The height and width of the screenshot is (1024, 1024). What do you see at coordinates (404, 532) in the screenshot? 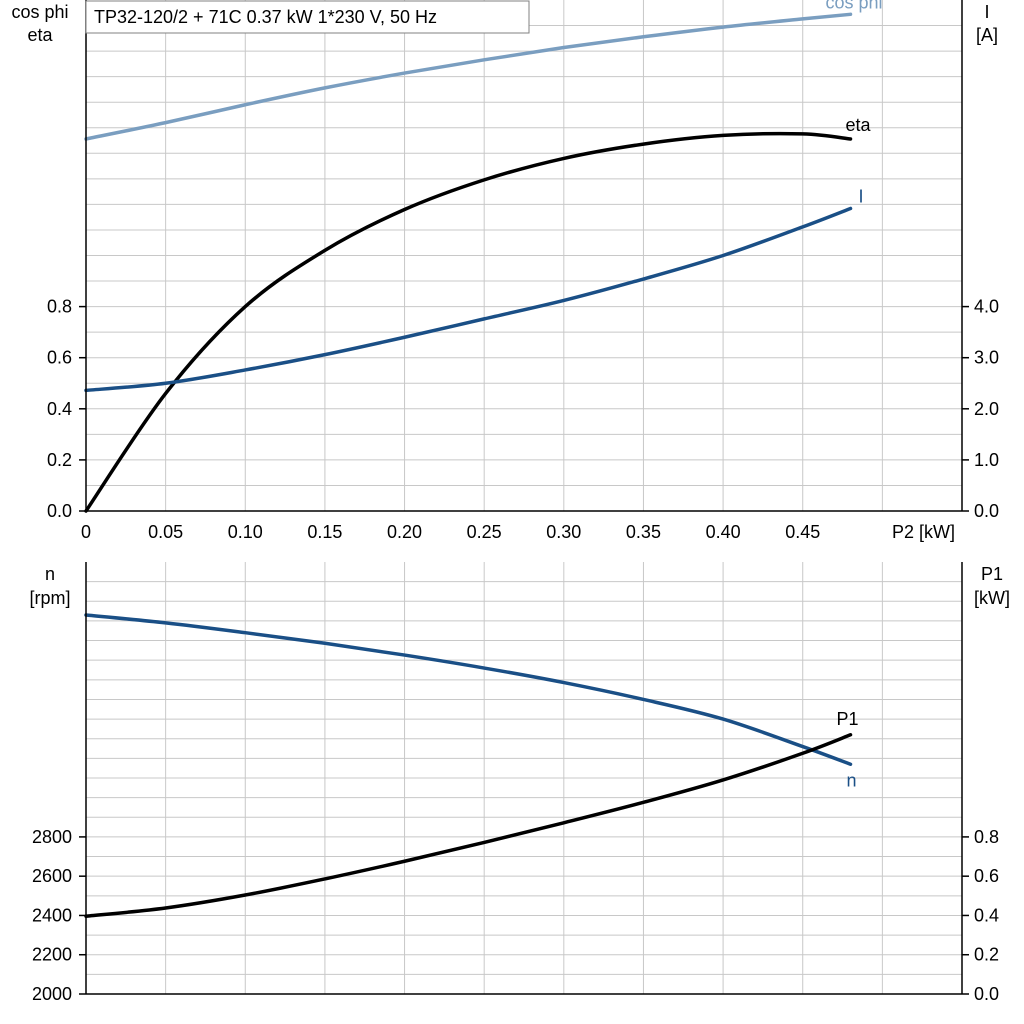
I see `x-tick-label: 0.20` at bounding box center [404, 532].